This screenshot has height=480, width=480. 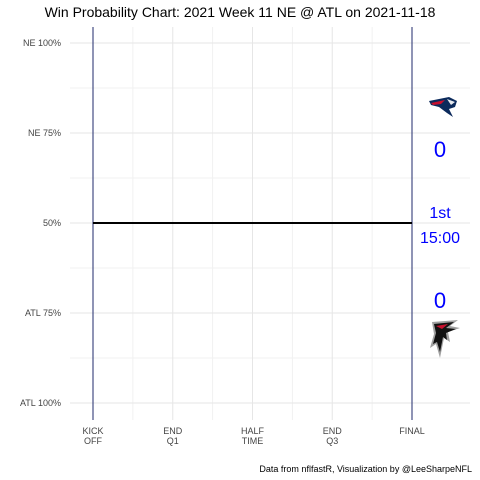 I want to click on y-tick-label: NE 75%, so click(x=44, y=133).